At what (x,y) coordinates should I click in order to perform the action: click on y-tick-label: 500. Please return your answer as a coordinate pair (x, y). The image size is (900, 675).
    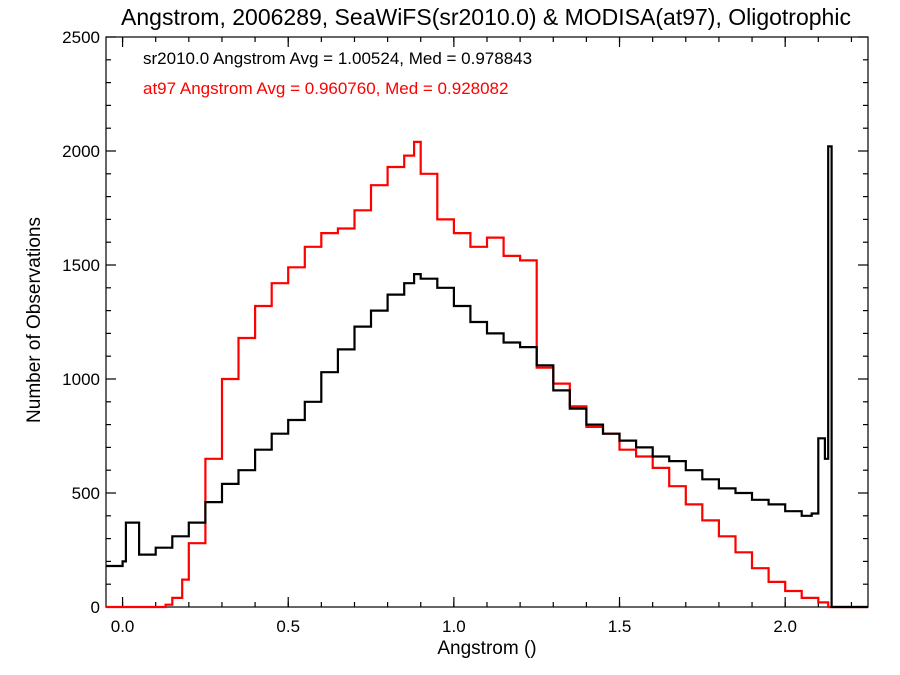
    Looking at the image, I should click on (86, 493).